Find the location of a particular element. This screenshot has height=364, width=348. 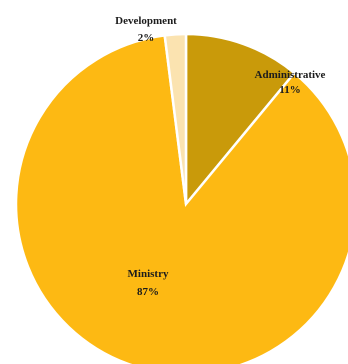

slice-percent-development: 2% is located at coordinates (146, 38).